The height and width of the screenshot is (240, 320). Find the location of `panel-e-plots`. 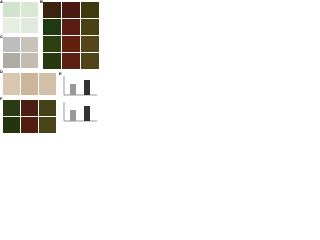

panel-e-plots is located at coordinates (80, 99).